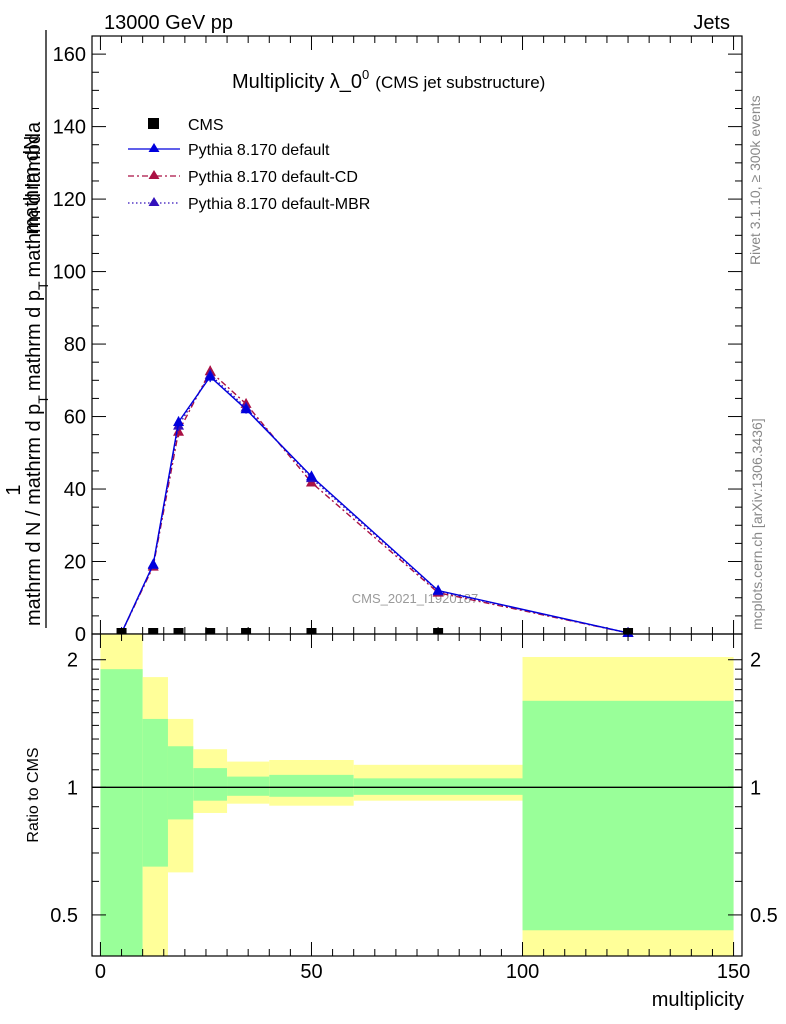 The width and height of the screenshot is (786, 1024). What do you see at coordinates (755, 134) in the screenshot?
I see `rivet-suffix: 300k events` at bounding box center [755, 134].